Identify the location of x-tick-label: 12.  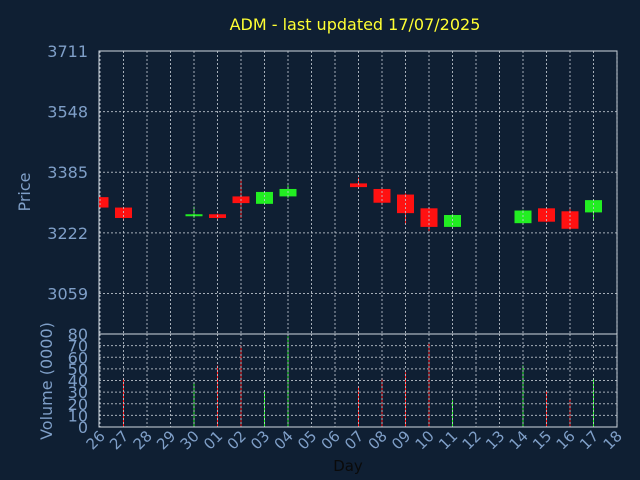
(472, 440).